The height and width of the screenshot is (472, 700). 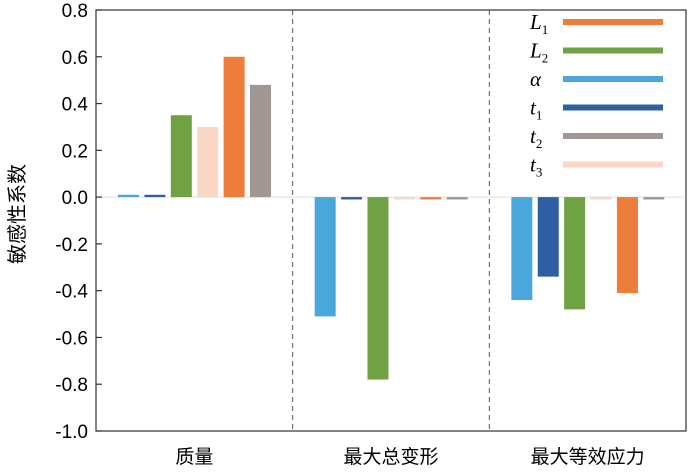 What do you see at coordinates (75, 58) in the screenshot?
I see `y-tick-label: 0.6` at bounding box center [75, 58].